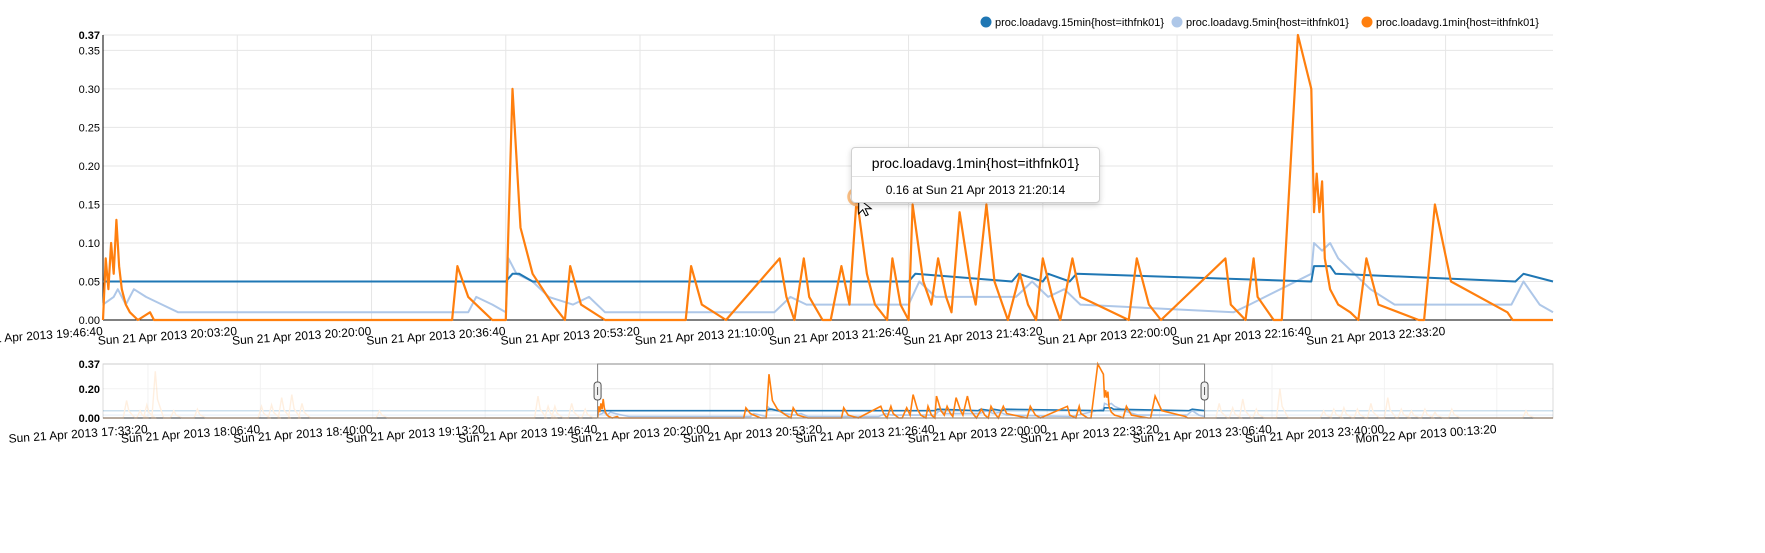  What do you see at coordinates (975, 190) in the screenshot?
I see `tooltip-value: 0.16 at Sun 21 Apr 2013 21:20:14` at bounding box center [975, 190].